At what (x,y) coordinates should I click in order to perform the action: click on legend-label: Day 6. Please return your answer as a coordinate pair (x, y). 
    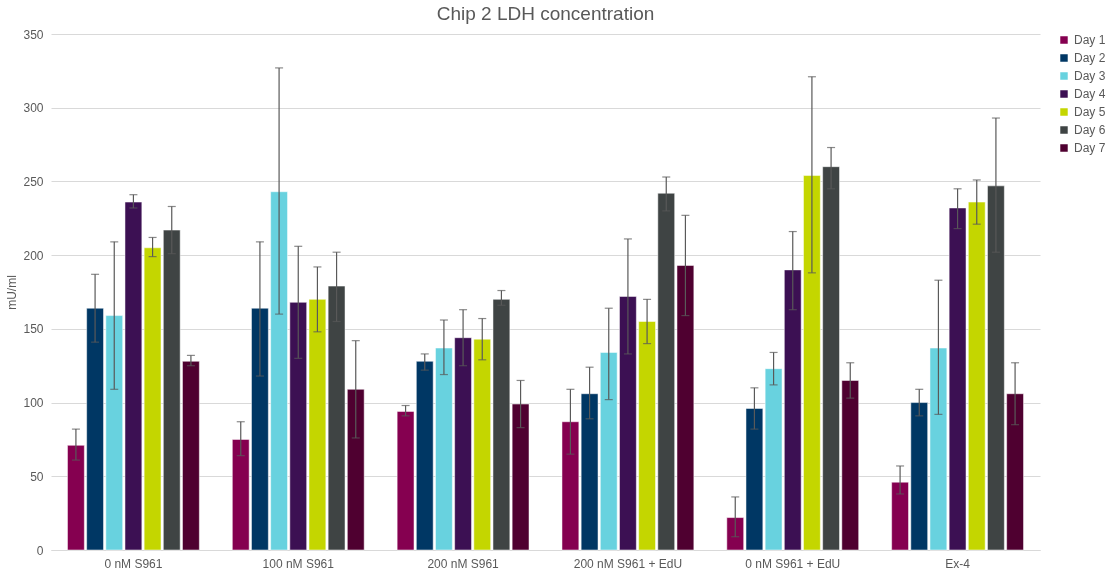
    Looking at the image, I should click on (1090, 130).